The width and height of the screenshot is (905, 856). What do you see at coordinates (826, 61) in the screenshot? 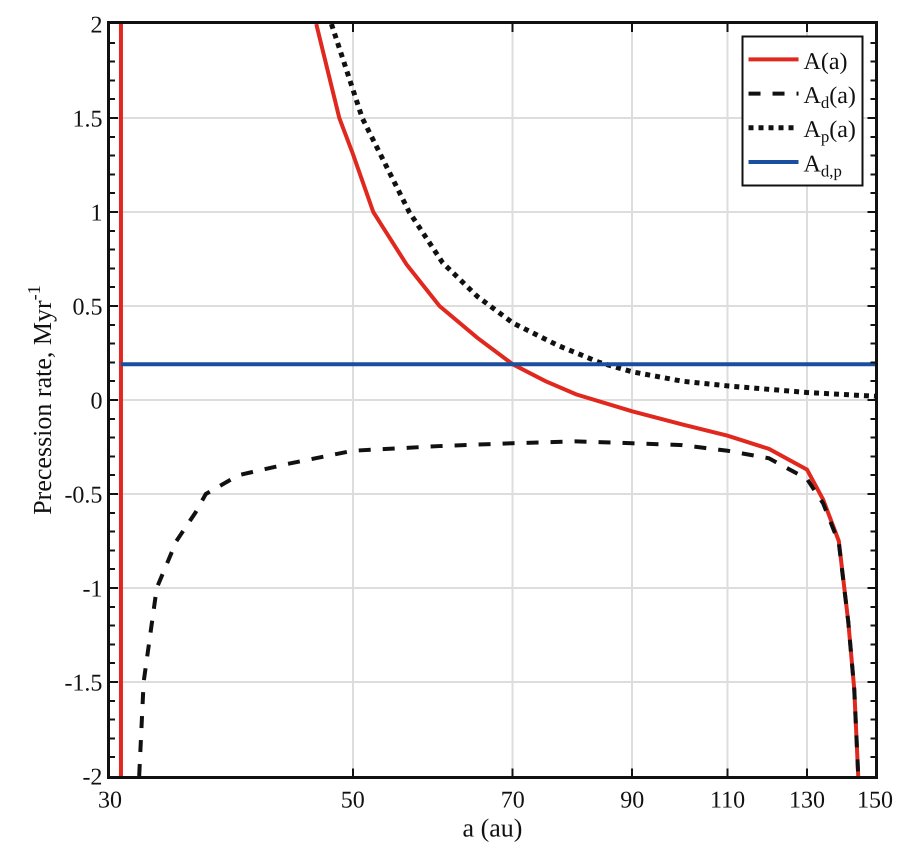
I see `legend-label: A(a)` at bounding box center [826, 61].